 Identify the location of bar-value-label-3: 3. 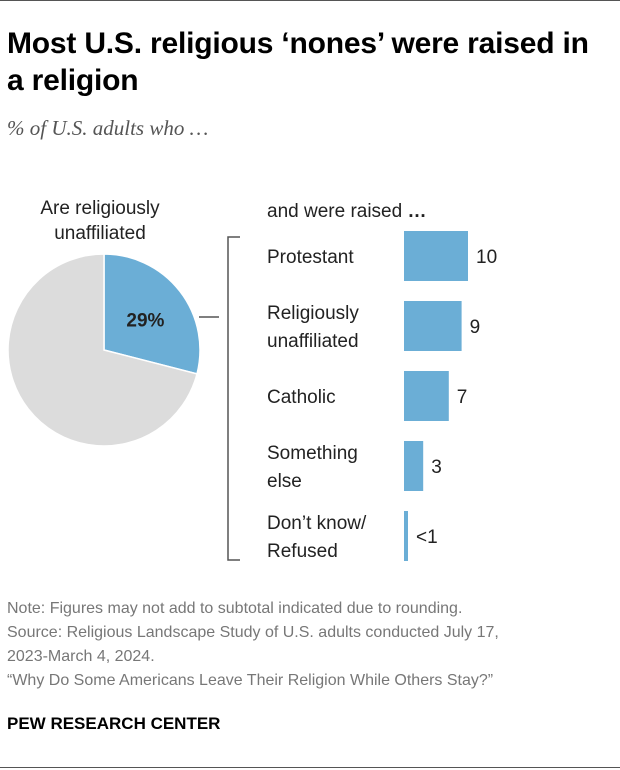
(436, 467).